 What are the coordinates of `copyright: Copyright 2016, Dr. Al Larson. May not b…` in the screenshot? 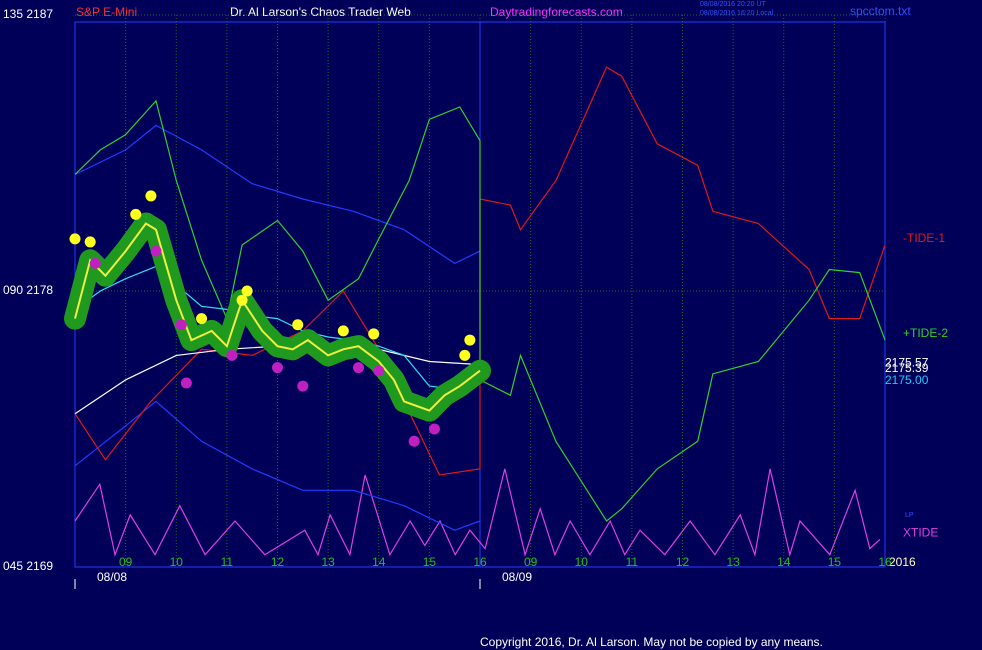 It's located at (651, 642).